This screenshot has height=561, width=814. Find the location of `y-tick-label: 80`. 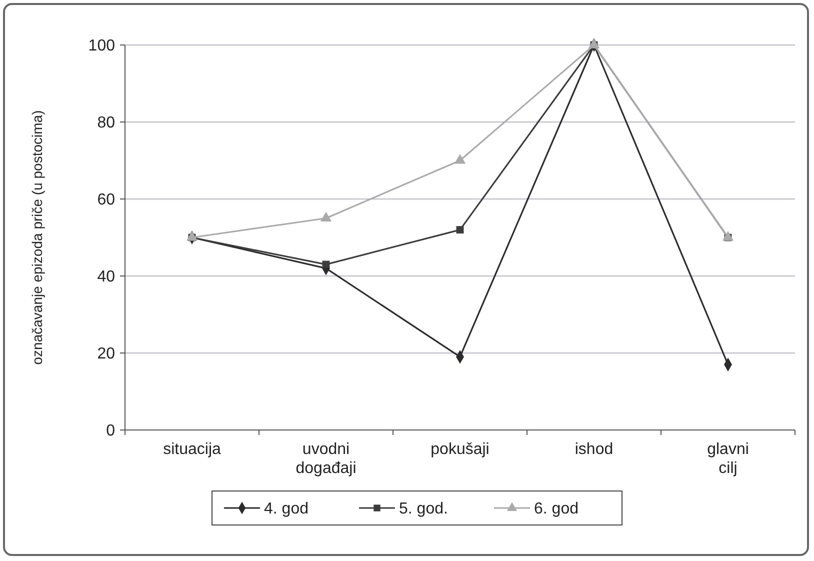

y-tick-label: 80 is located at coordinates (106, 123).